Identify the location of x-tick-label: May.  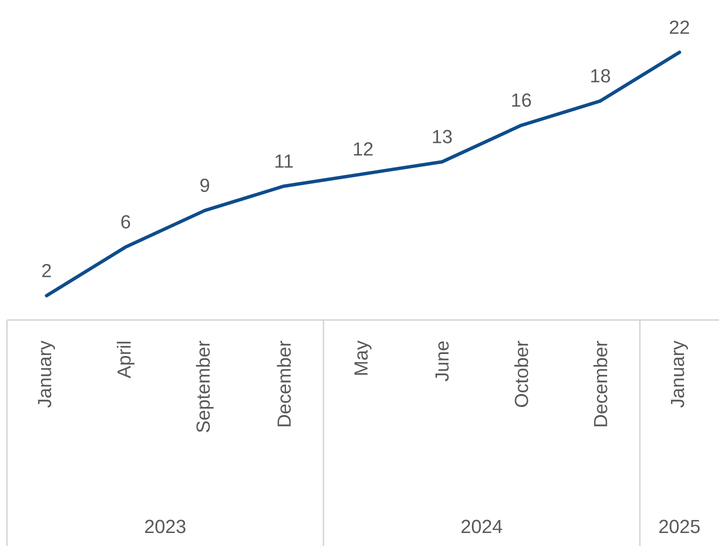
(363, 357).